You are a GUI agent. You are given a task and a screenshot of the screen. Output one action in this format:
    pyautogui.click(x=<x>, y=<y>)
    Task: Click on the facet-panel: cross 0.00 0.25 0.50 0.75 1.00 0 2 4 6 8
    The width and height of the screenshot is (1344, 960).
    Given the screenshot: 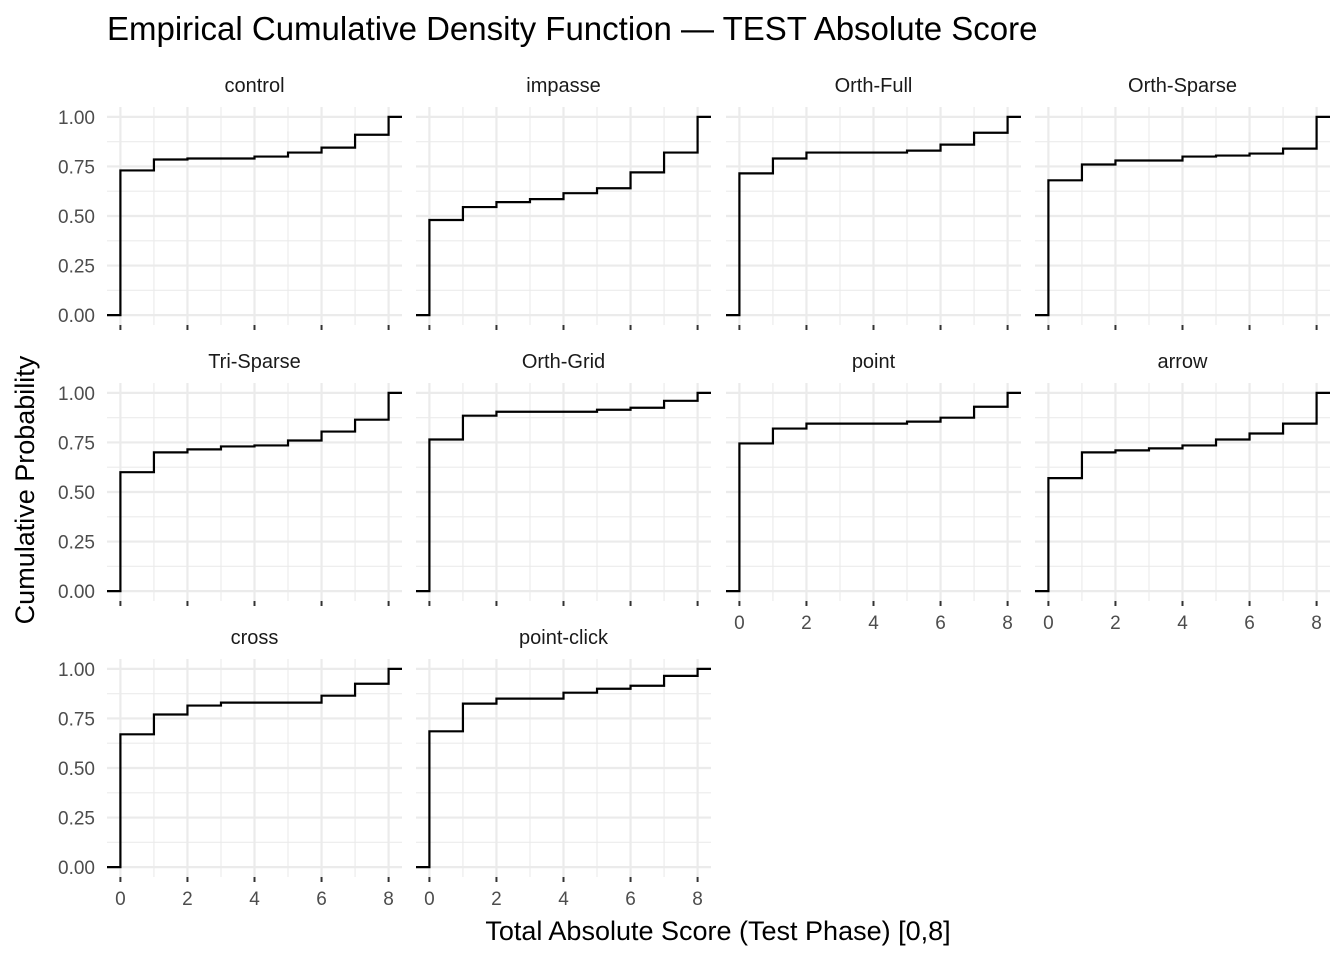 What is the action you would take?
    pyautogui.click(x=230, y=768)
    